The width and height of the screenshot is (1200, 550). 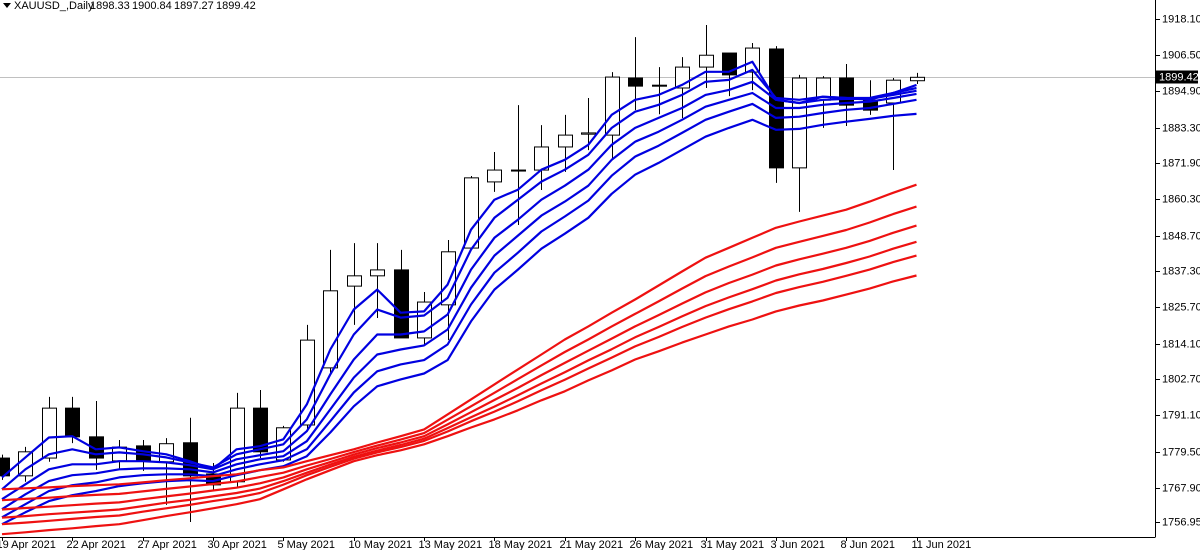 I want to click on x-tick-label: 13 May 2021, so click(x=451, y=544).